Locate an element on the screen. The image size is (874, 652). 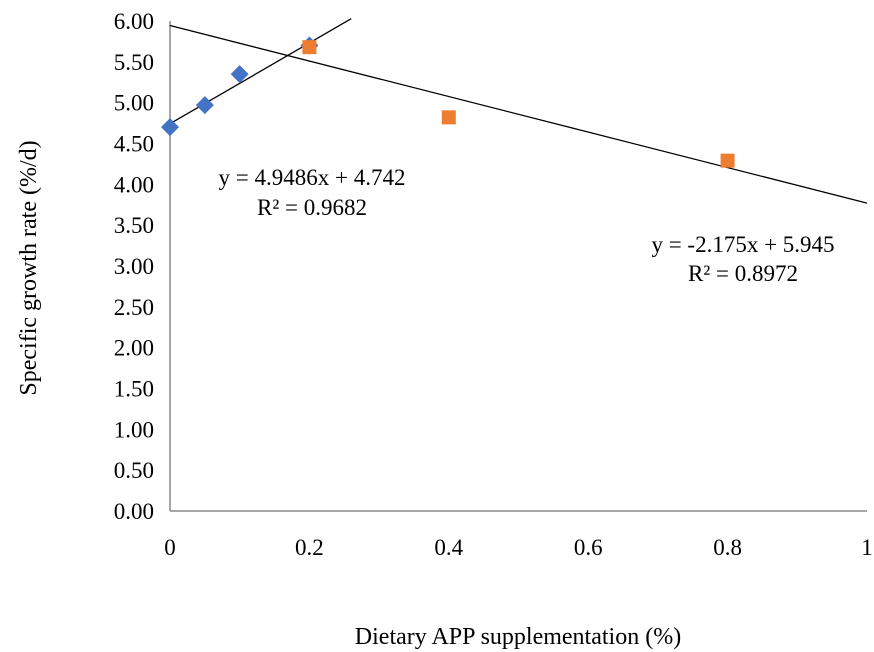
y-tick-label: 5.00 is located at coordinates (134, 103).